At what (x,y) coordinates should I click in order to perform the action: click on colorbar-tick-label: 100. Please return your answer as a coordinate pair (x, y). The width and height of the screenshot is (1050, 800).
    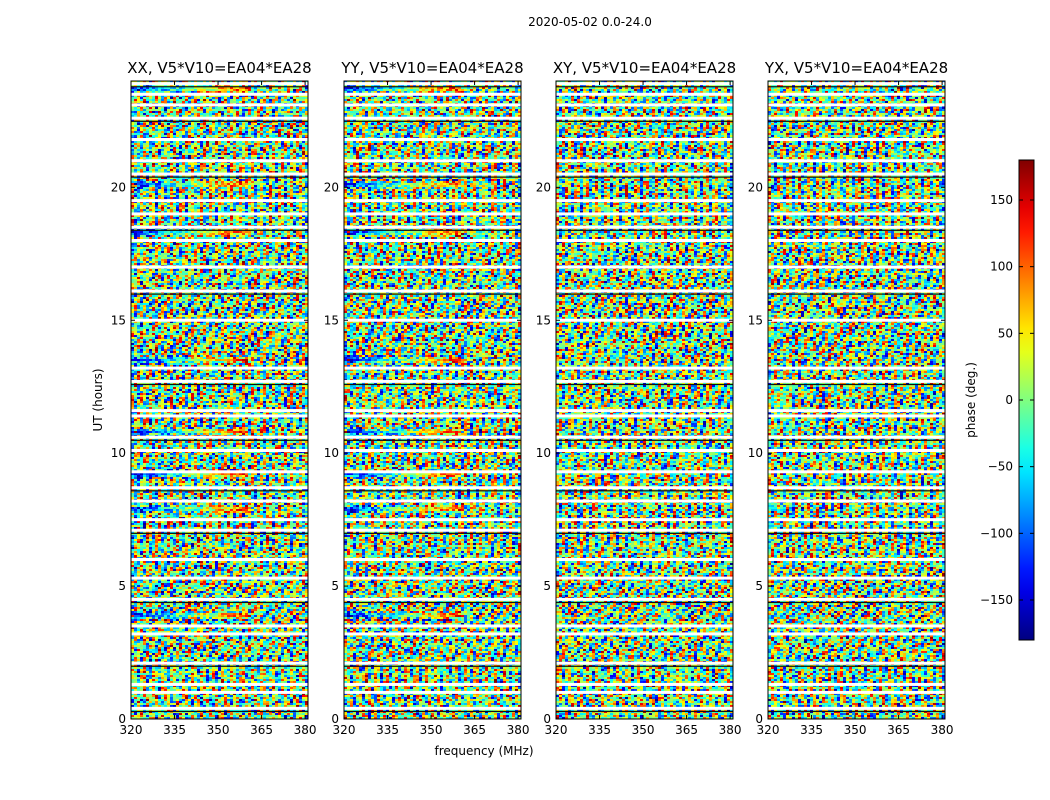
    Looking at the image, I should click on (1001, 267).